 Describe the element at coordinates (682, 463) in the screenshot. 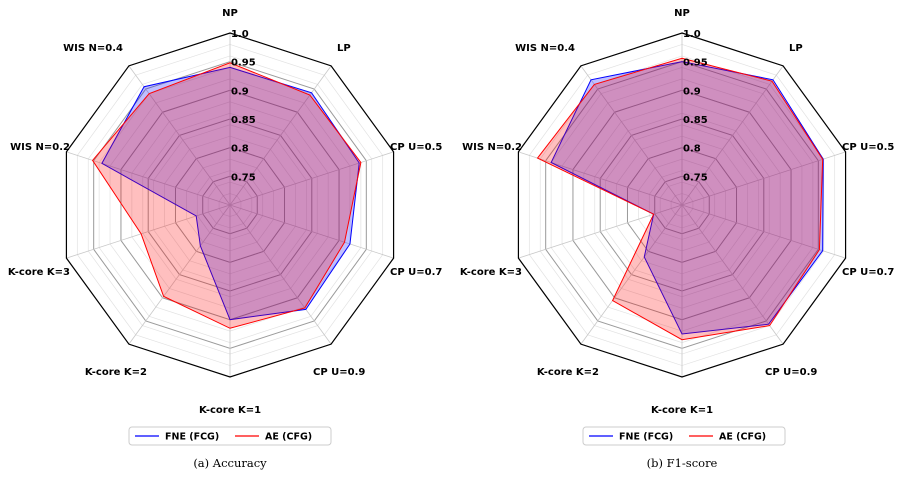

I see `caption: (b) F1-score` at that location.